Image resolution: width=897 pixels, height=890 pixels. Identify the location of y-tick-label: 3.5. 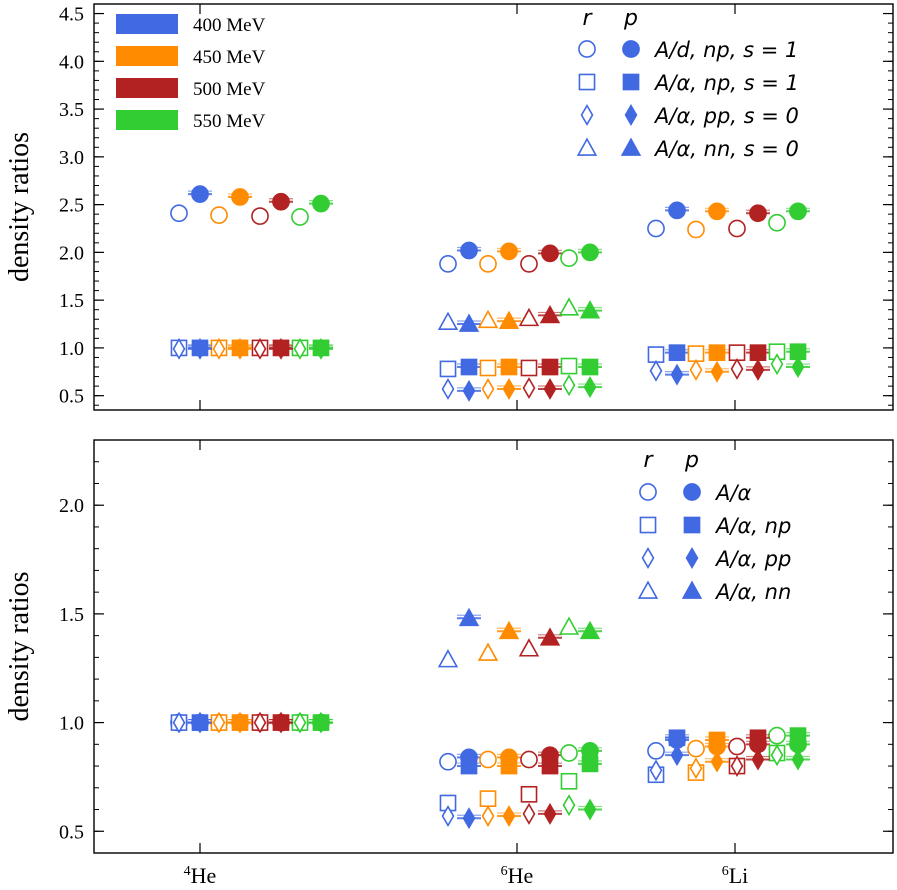
(71, 110).